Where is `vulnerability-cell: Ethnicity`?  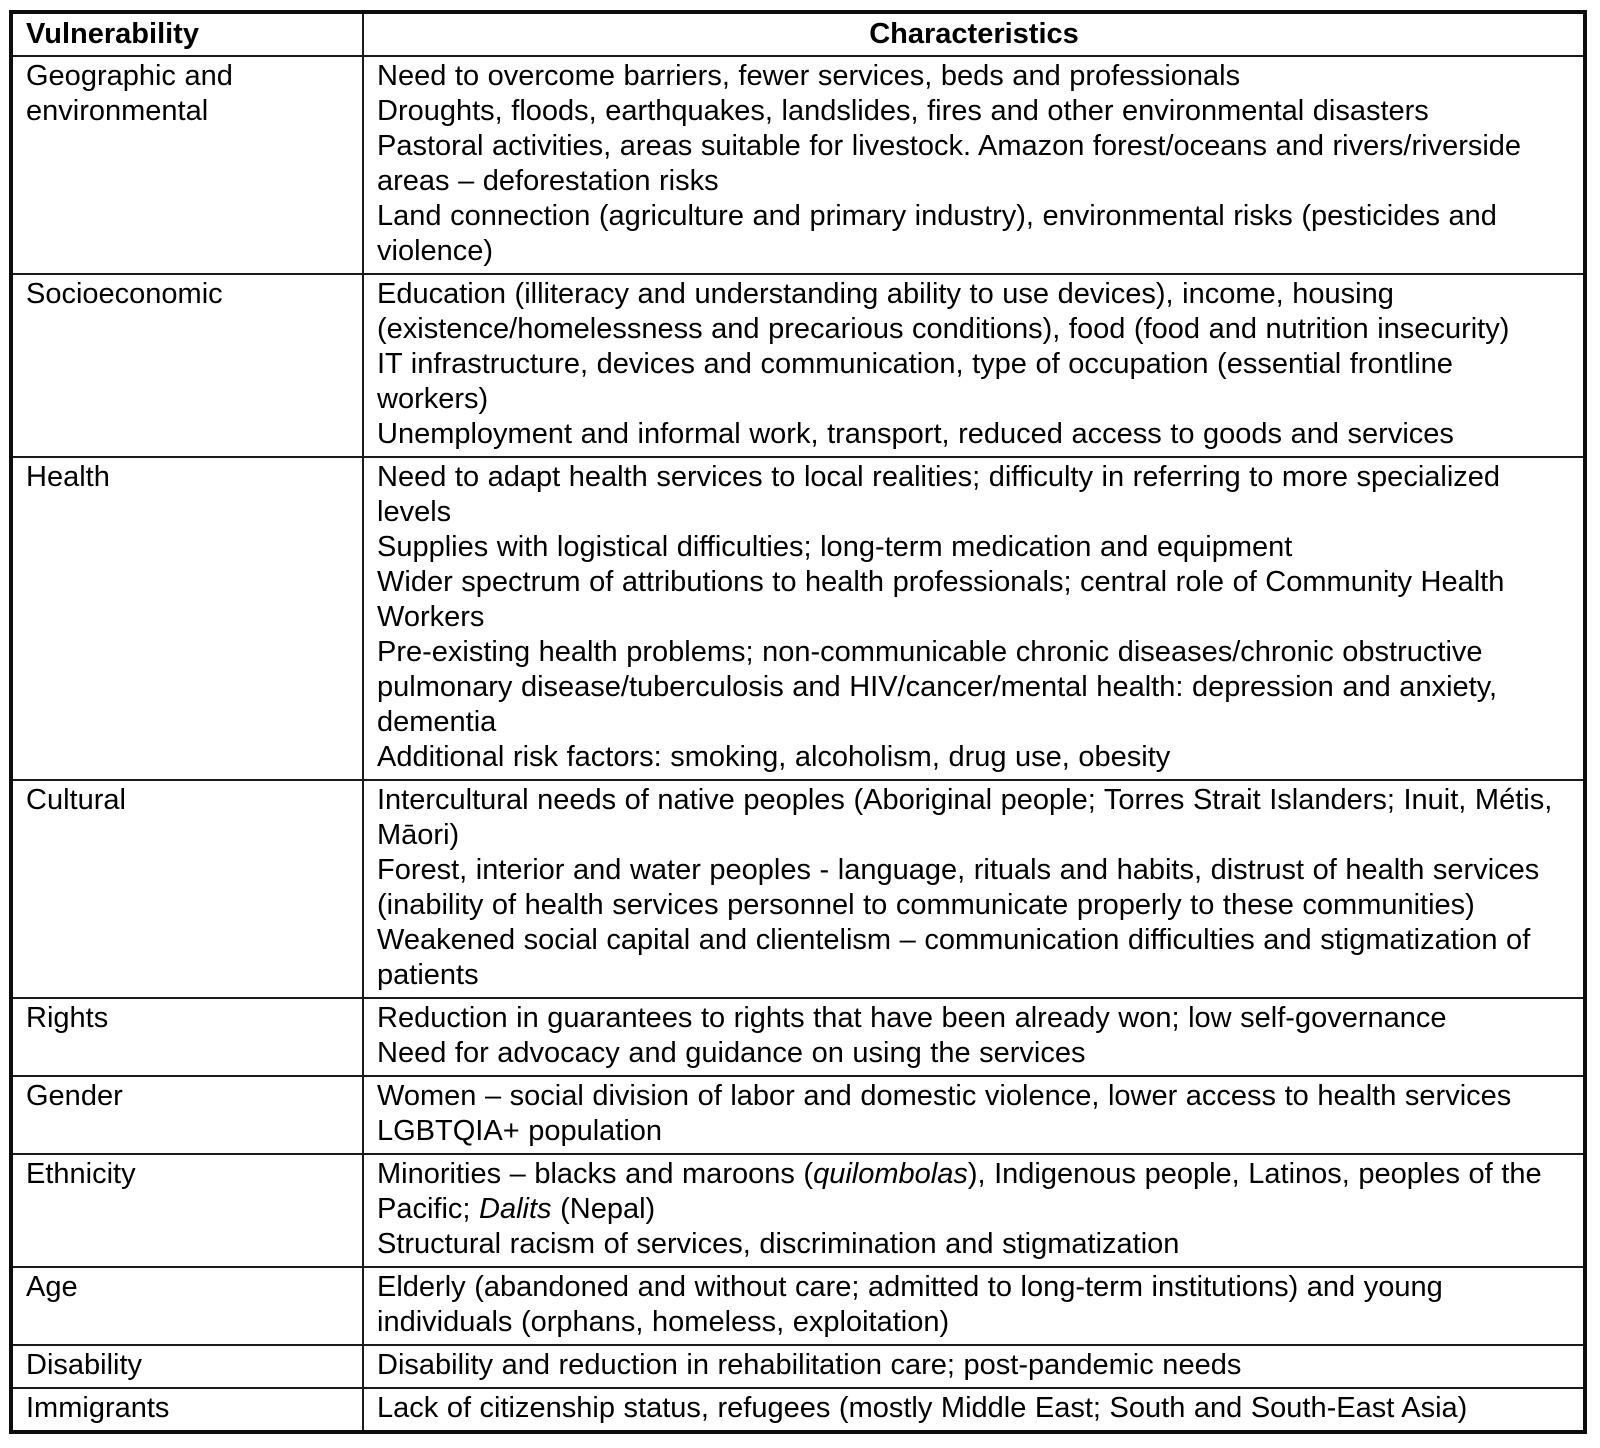
vulnerability-cell: Ethnicity is located at coordinates (187, 1210).